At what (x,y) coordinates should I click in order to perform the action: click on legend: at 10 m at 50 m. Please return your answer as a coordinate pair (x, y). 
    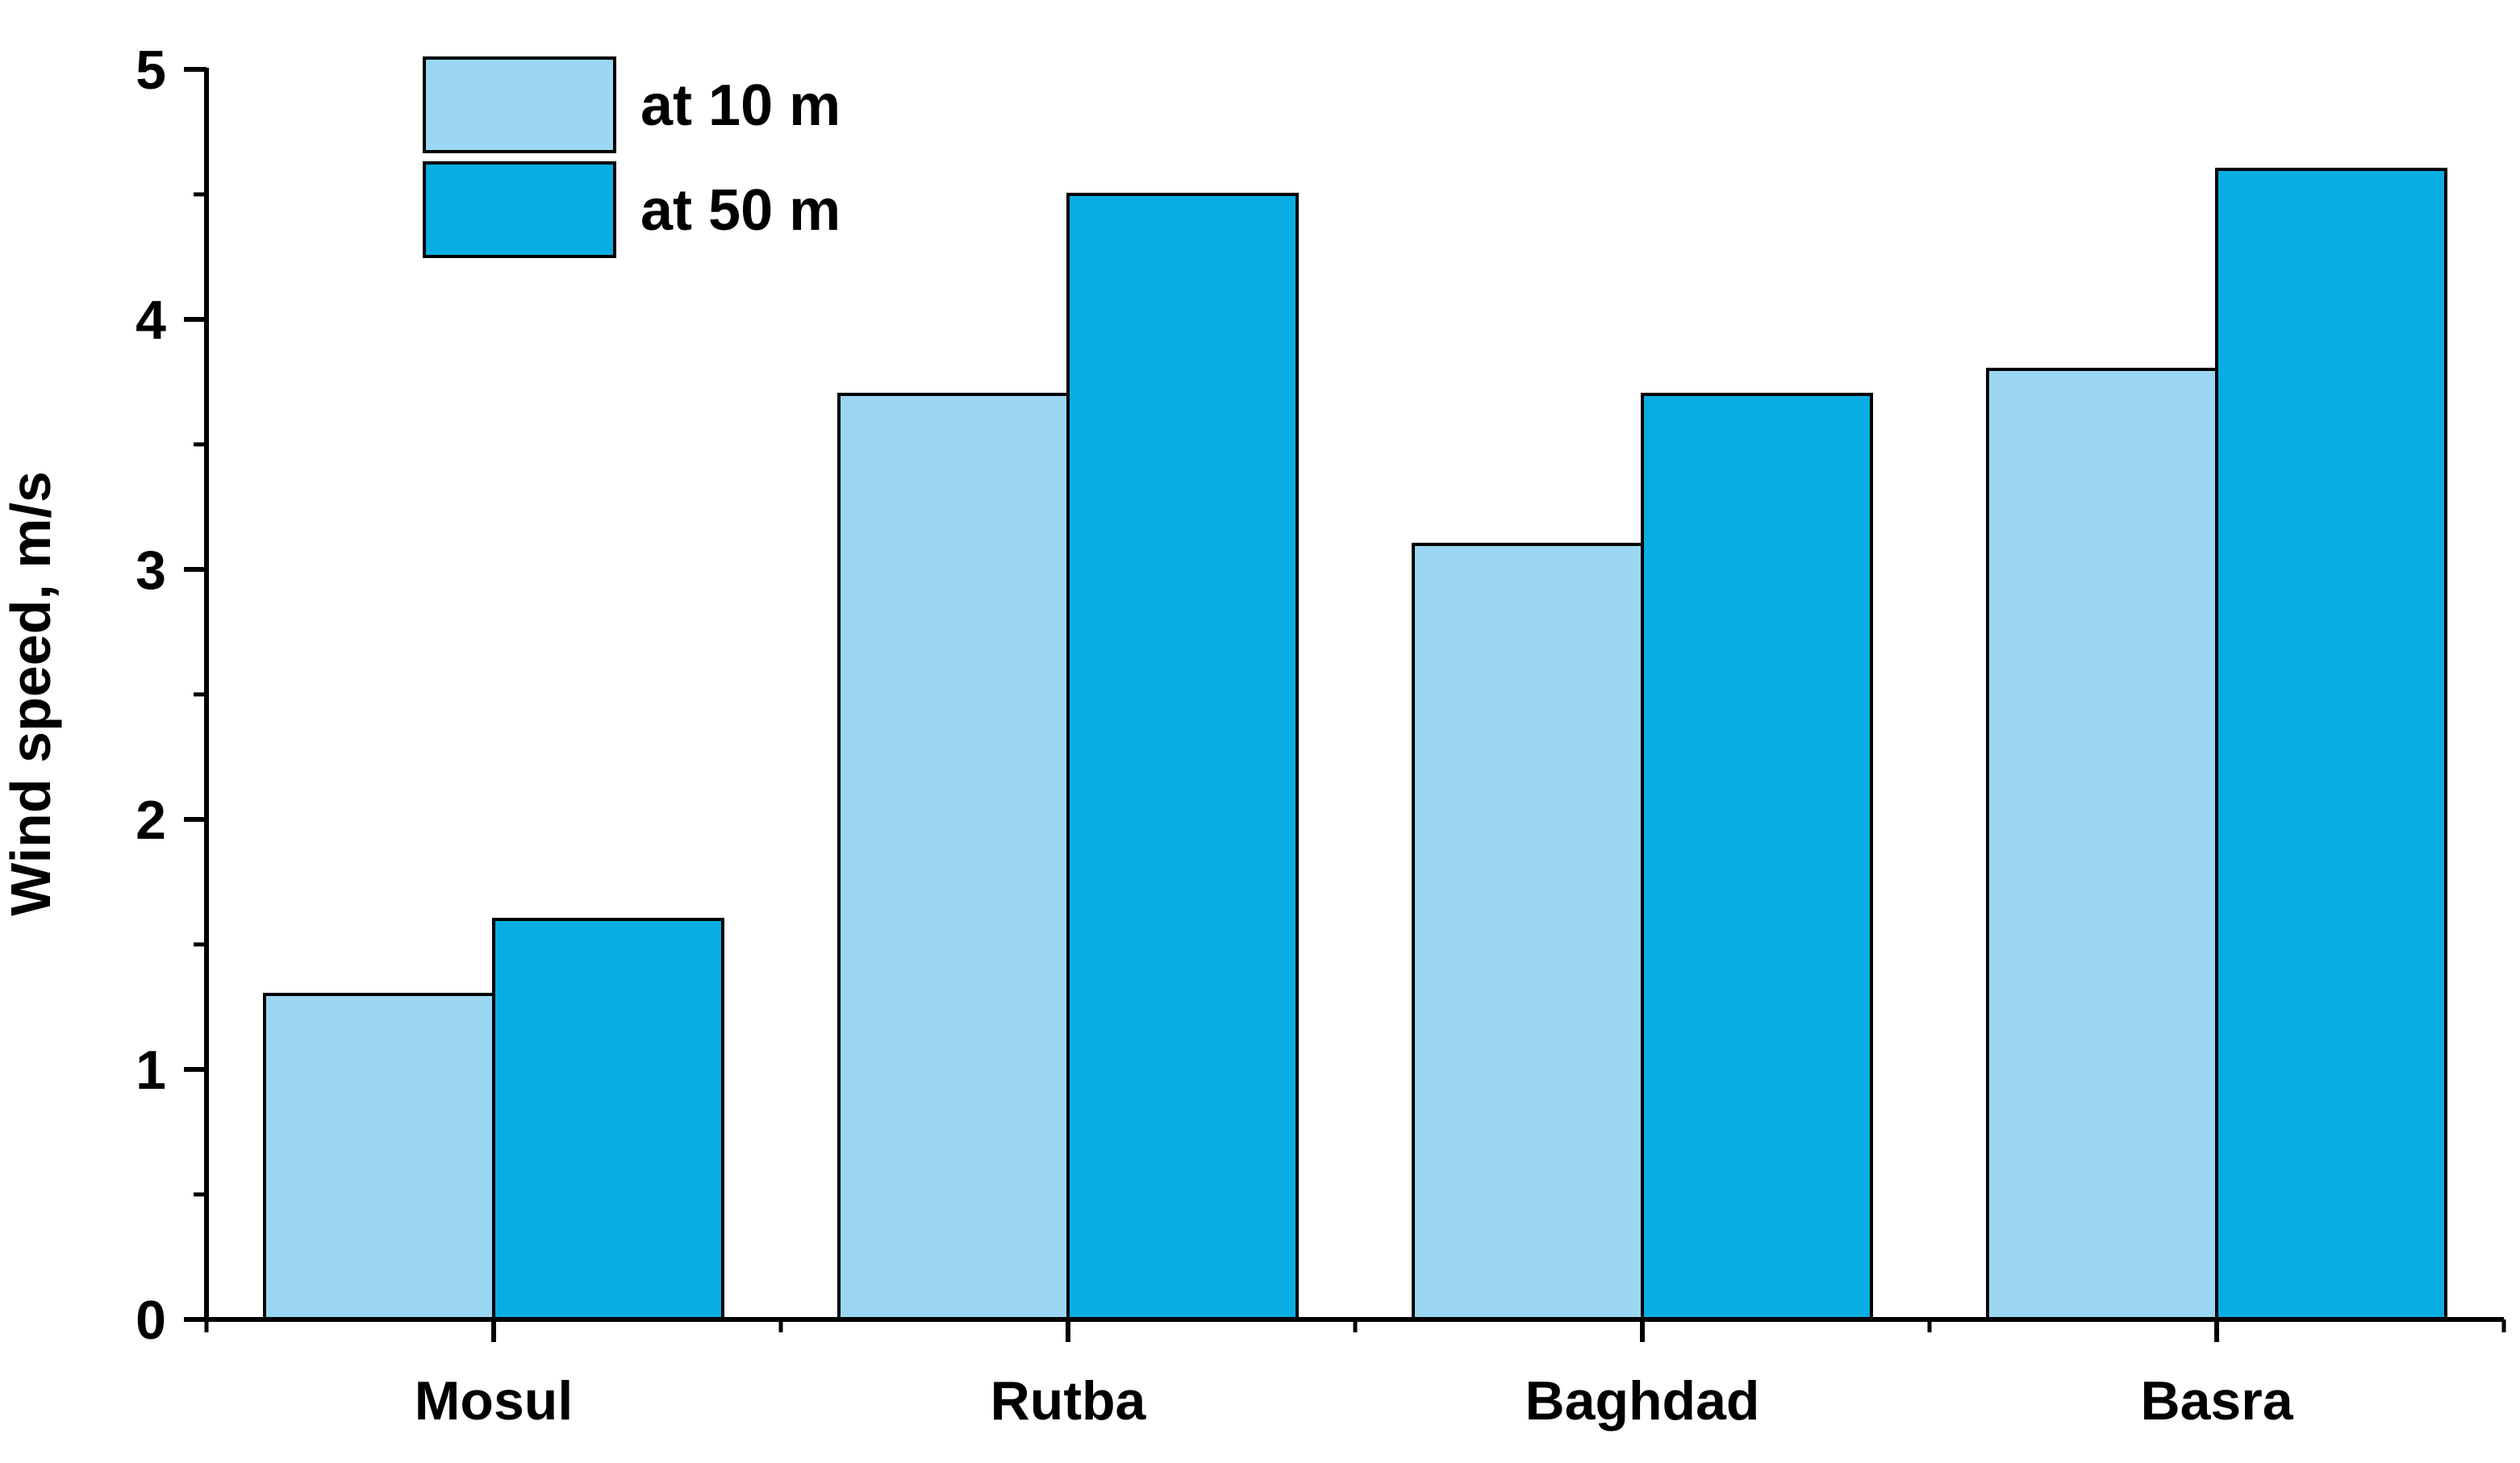
    Looking at the image, I should click on (632, 157).